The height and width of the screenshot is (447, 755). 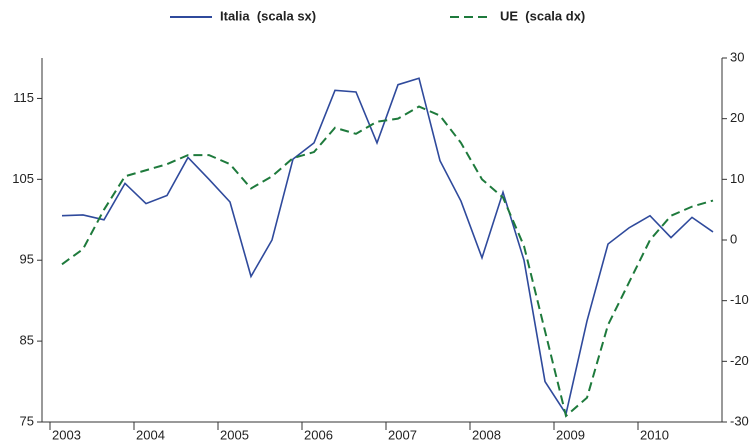 I want to click on y-tick-label: 75, so click(x=27, y=420).